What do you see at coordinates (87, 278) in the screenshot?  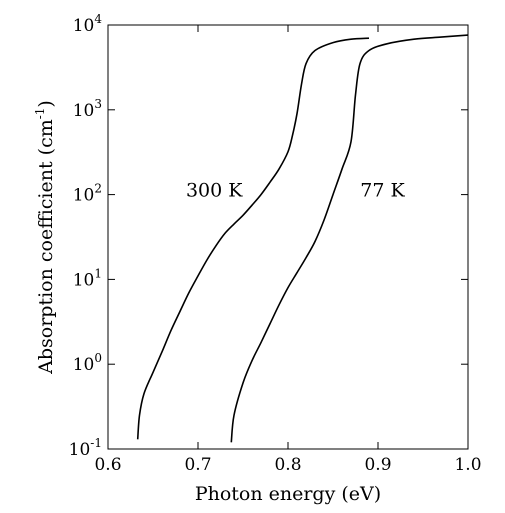 I see `y-tick-label: 10¹` at bounding box center [87, 278].